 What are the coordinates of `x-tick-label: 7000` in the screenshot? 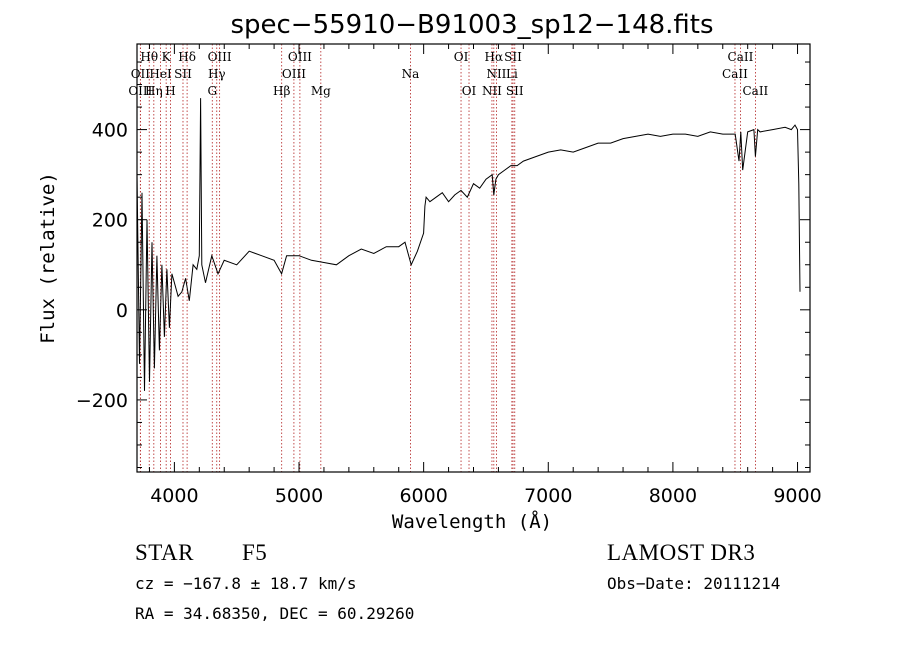 It's located at (548, 496).